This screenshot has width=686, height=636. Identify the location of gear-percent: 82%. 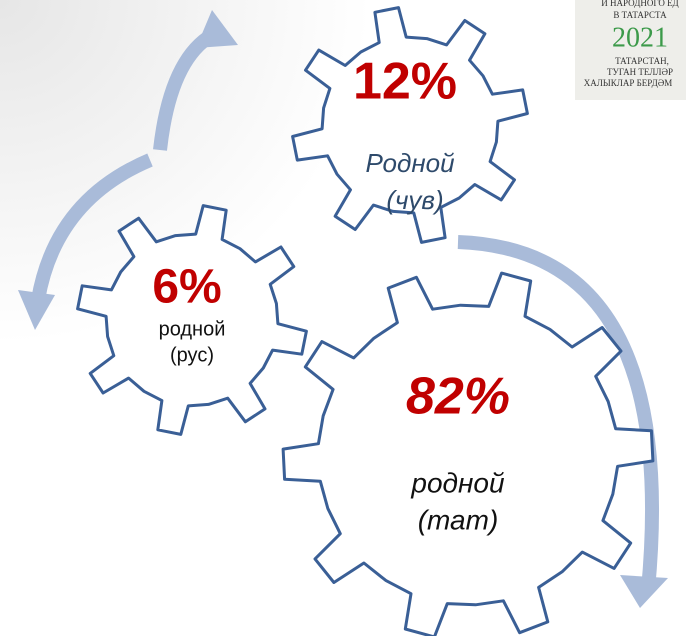
(458, 397).